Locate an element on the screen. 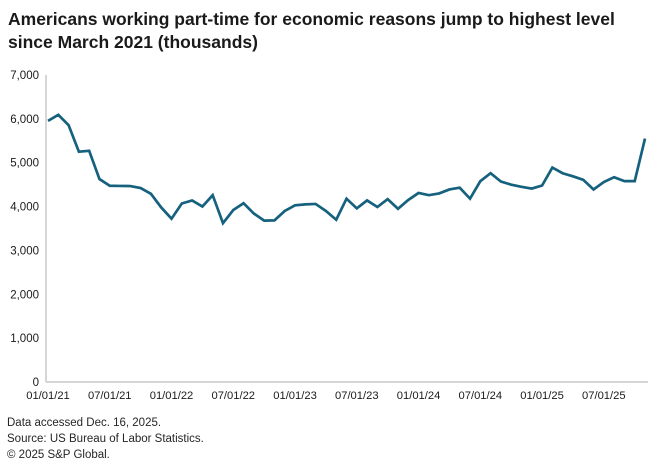 The width and height of the screenshot is (660, 474). x-axis-label: 07/01/22 is located at coordinates (233, 396).